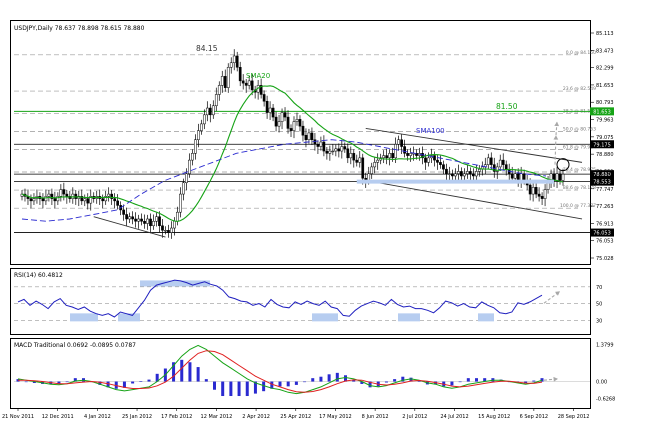 This screenshot has height=432, width=672. What do you see at coordinates (280, 369) in the screenshot?
I see `macd-line` at bounding box center [280, 369].